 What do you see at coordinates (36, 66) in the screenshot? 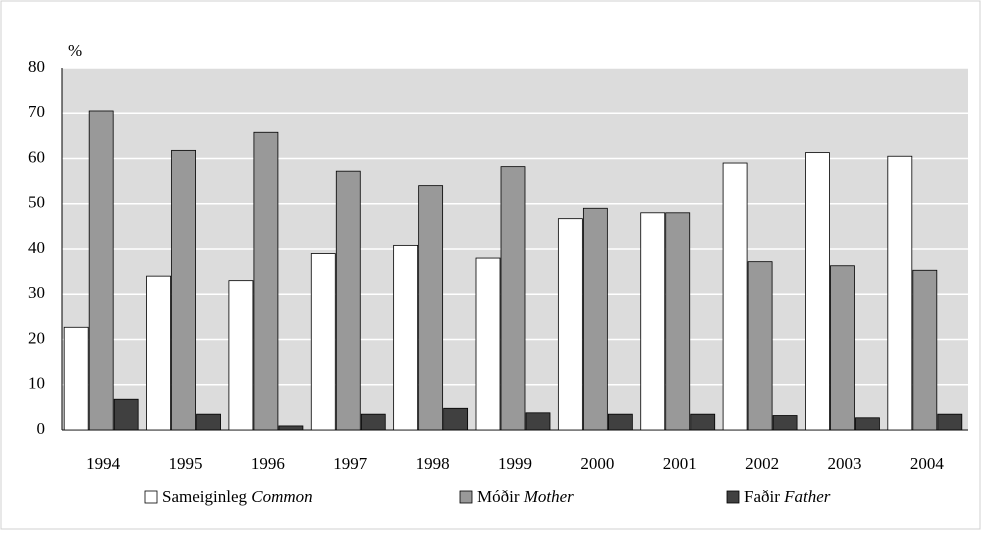
I see `y-tick-label: 80` at bounding box center [36, 66].